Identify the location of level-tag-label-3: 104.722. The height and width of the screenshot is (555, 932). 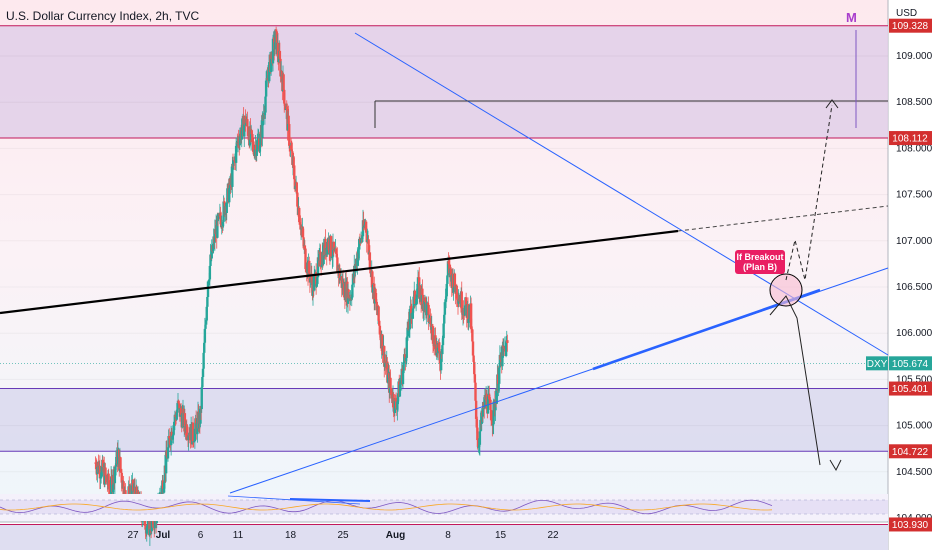
(910, 452).